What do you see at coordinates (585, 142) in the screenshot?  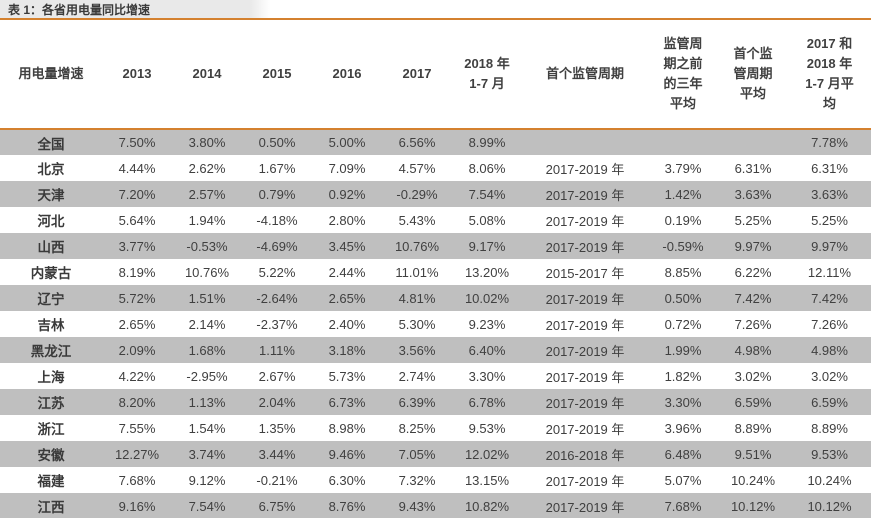 I see `table-cell` at bounding box center [585, 142].